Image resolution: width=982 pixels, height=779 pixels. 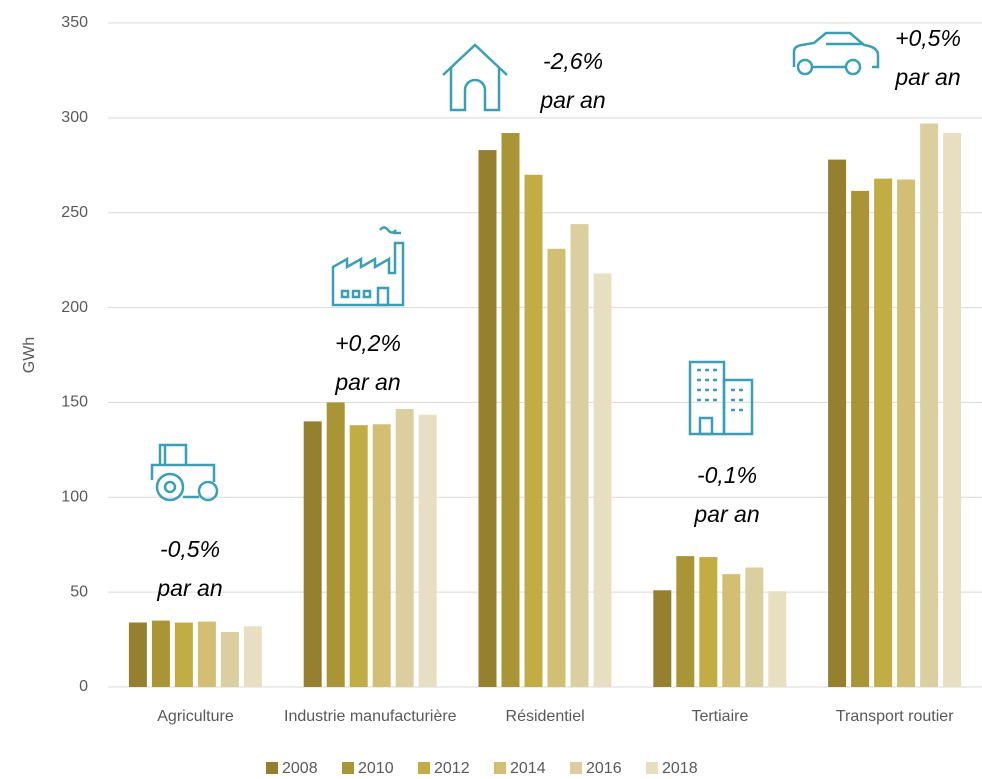 I want to click on x-tick-label: Résidentiel, so click(x=545, y=716).